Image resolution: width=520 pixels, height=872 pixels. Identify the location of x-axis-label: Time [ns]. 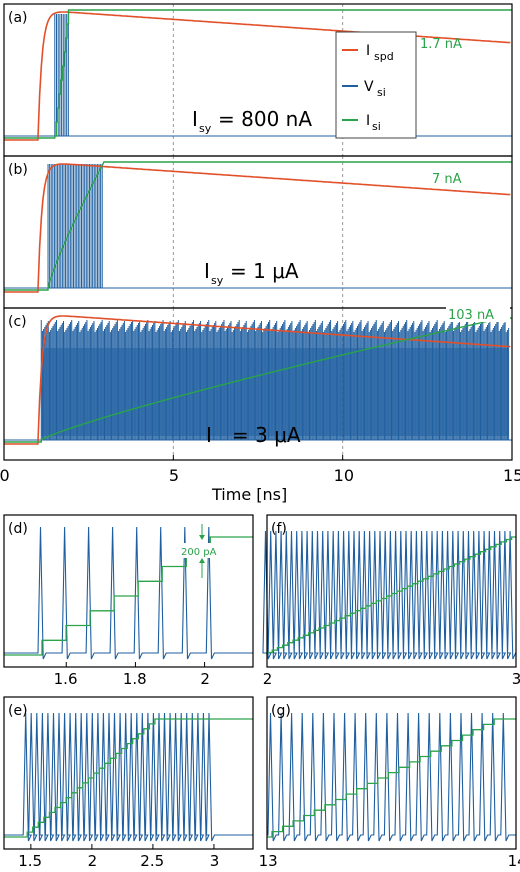
(249, 494).